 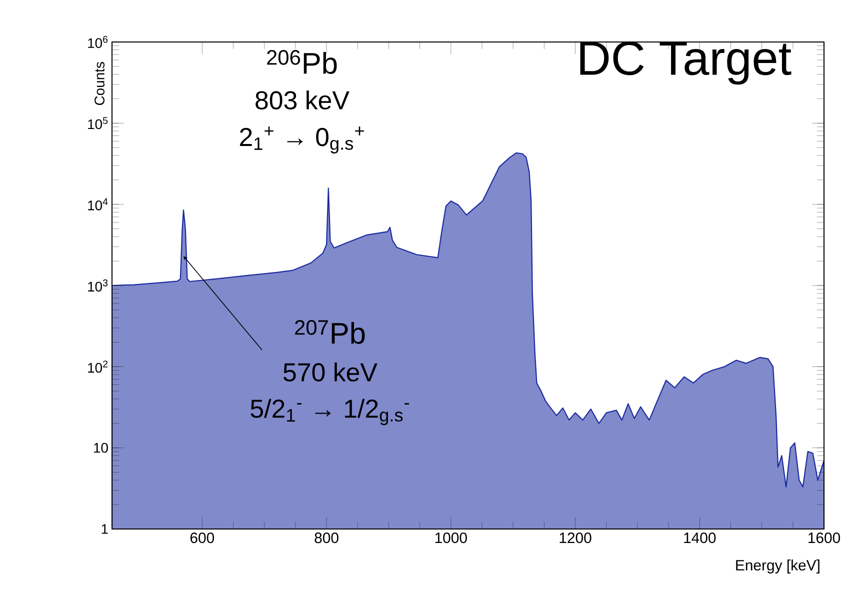 What do you see at coordinates (98, 123) in the screenshot?
I see `y-tick-label: 10$^{5}$` at bounding box center [98, 123].